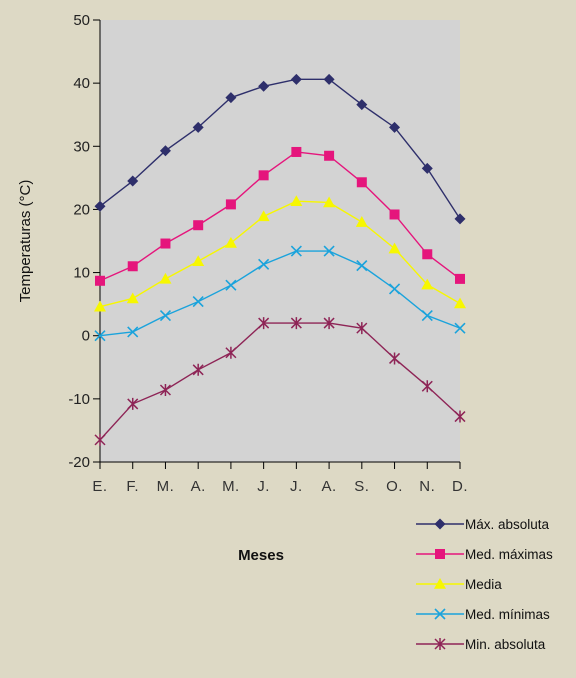 The height and width of the screenshot is (678, 576). I want to click on x-tick-label: F., so click(132, 486).